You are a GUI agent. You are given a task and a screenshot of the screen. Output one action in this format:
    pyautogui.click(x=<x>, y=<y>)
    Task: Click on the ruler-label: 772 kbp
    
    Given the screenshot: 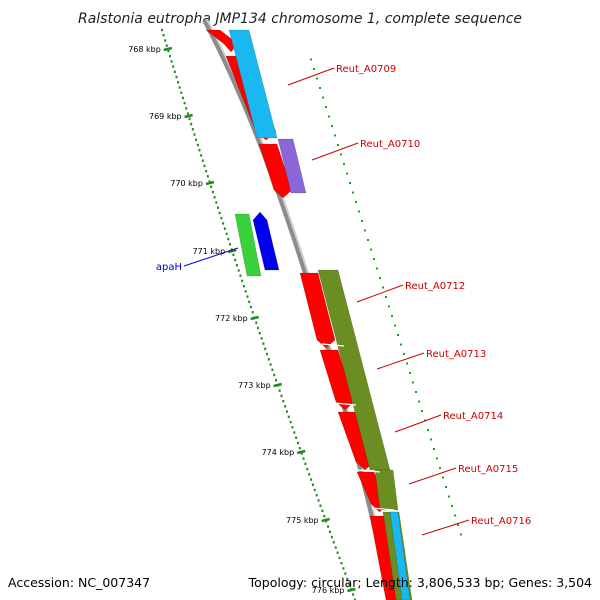 What is the action you would take?
    pyautogui.click(x=231, y=318)
    